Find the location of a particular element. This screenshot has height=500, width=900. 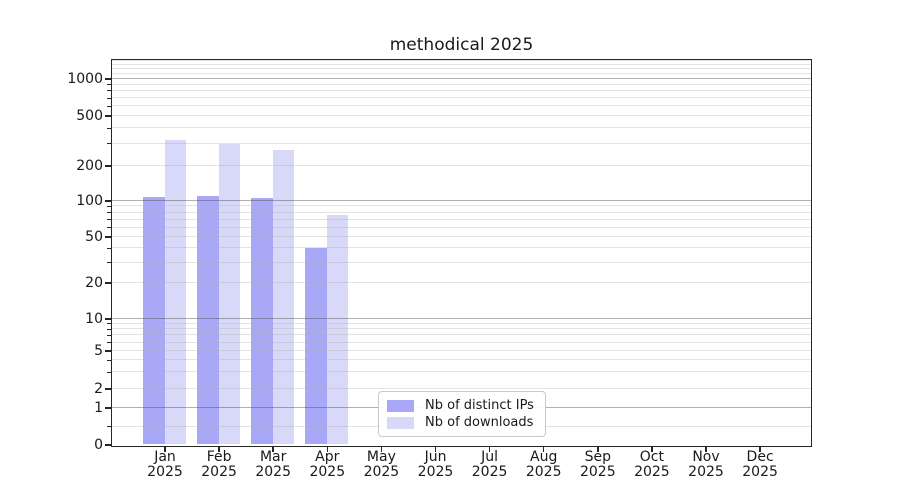

x-tick-label-month: Jan is located at coordinates (165, 457).